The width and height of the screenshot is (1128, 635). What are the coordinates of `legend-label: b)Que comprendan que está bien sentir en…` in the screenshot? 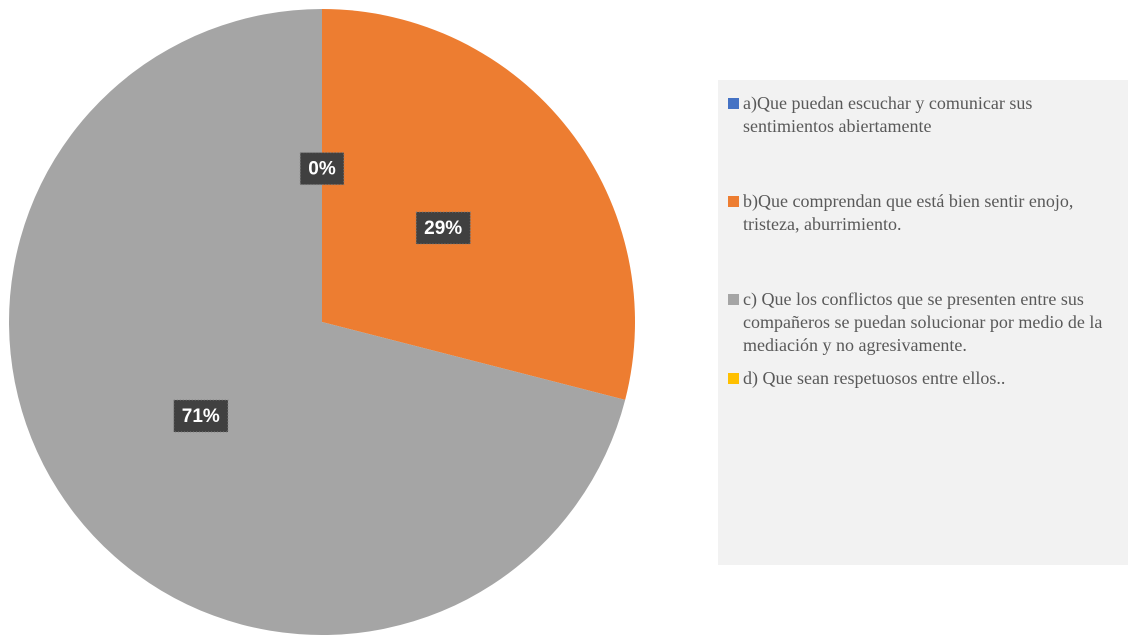 It's located at (908, 212).